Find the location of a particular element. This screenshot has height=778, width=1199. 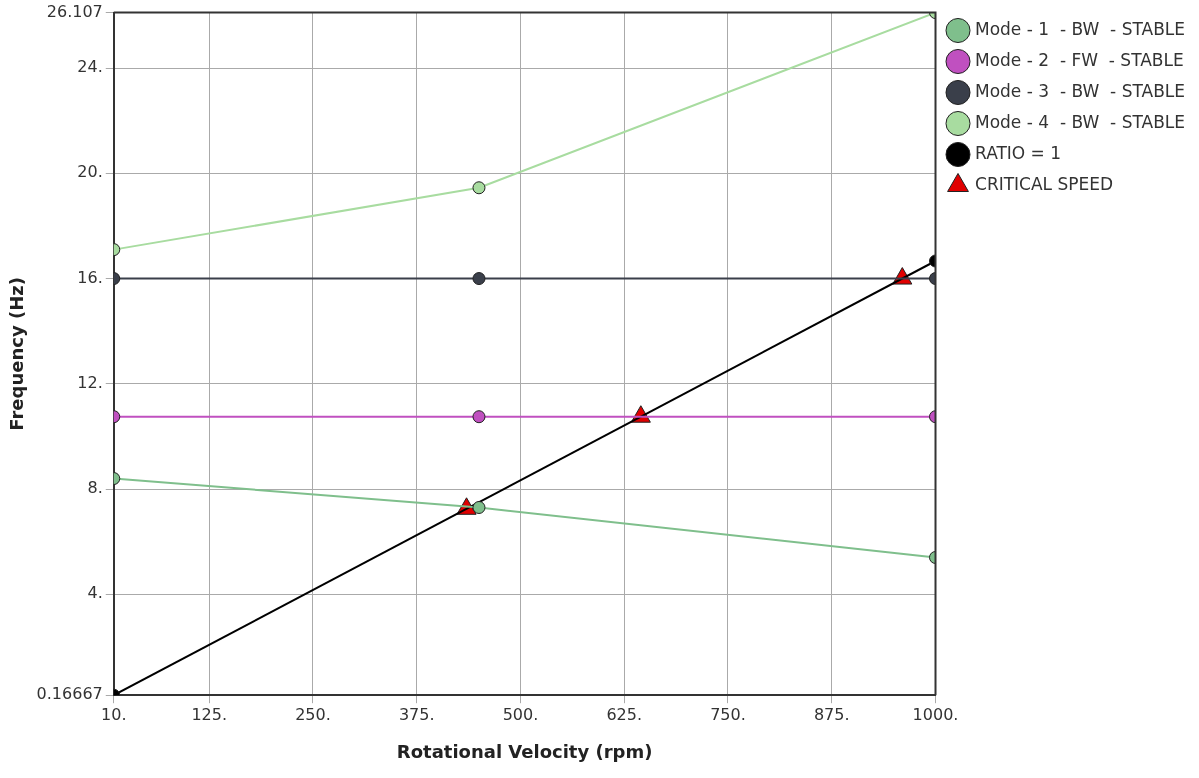

x-tick-label: 750. is located at coordinates (728, 714).